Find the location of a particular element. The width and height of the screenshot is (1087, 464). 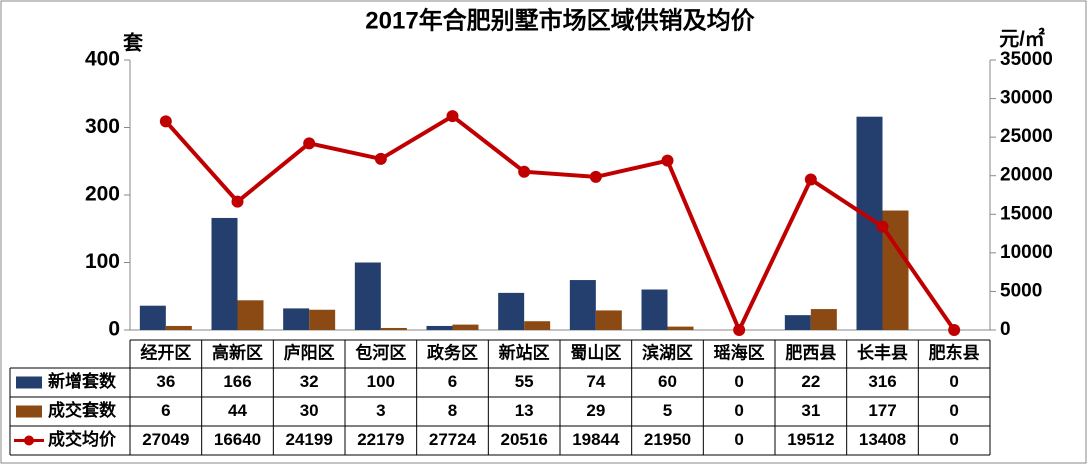

table-value: 8 is located at coordinates (452, 410).